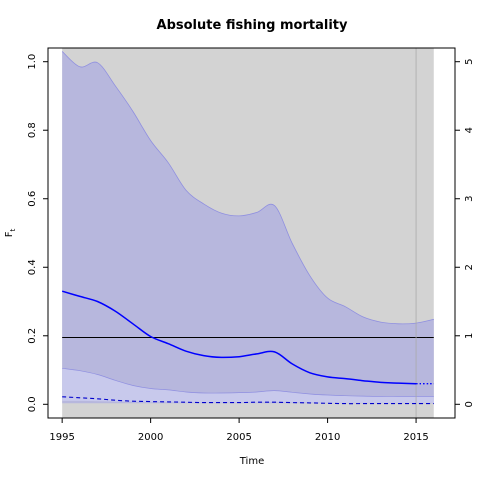 The width and height of the screenshot is (480, 480). What do you see at coordinates (415, 437) in the screenshot?
I see `x-tick-label: 2015` at bounding box center [415, 437].